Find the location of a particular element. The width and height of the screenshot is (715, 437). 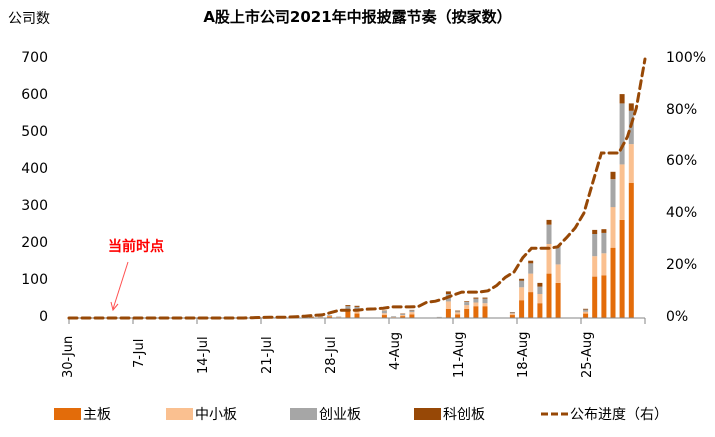

legend-label: 中小板 is located at coordinates (216, 415).